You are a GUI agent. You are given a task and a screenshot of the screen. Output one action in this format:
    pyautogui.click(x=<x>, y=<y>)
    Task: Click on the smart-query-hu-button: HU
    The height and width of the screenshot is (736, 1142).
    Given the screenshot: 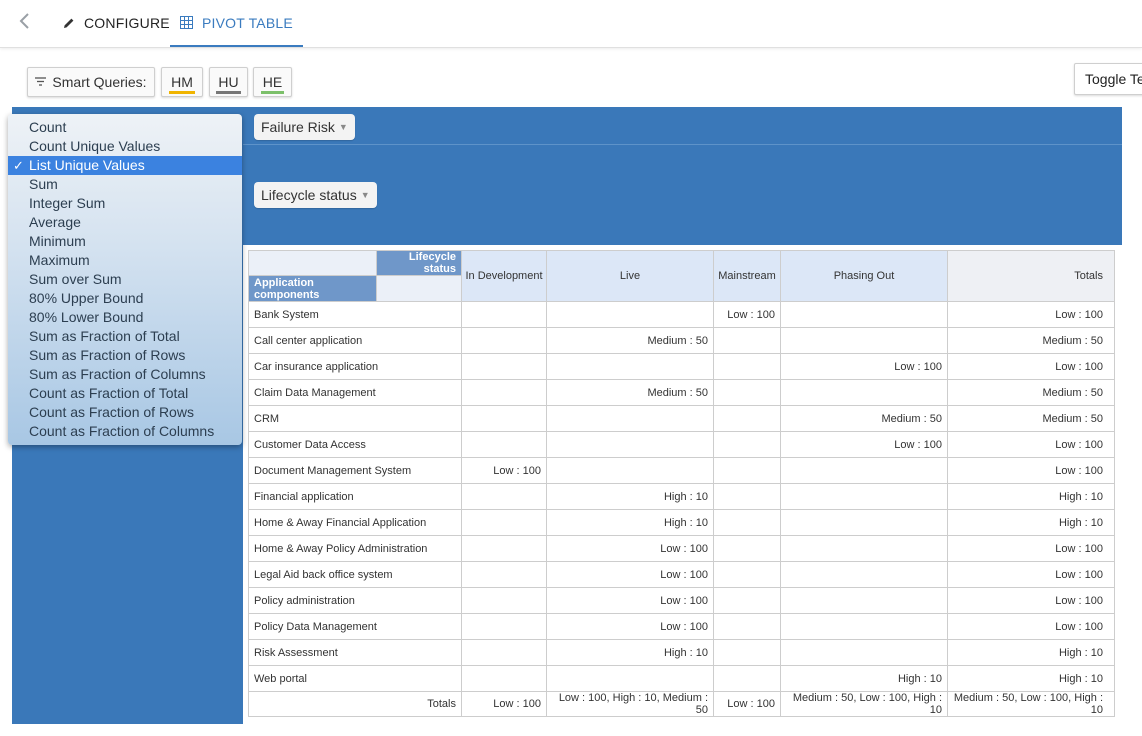 What is the action you would take?
    pyautogui.click(x=228, y=82)
    